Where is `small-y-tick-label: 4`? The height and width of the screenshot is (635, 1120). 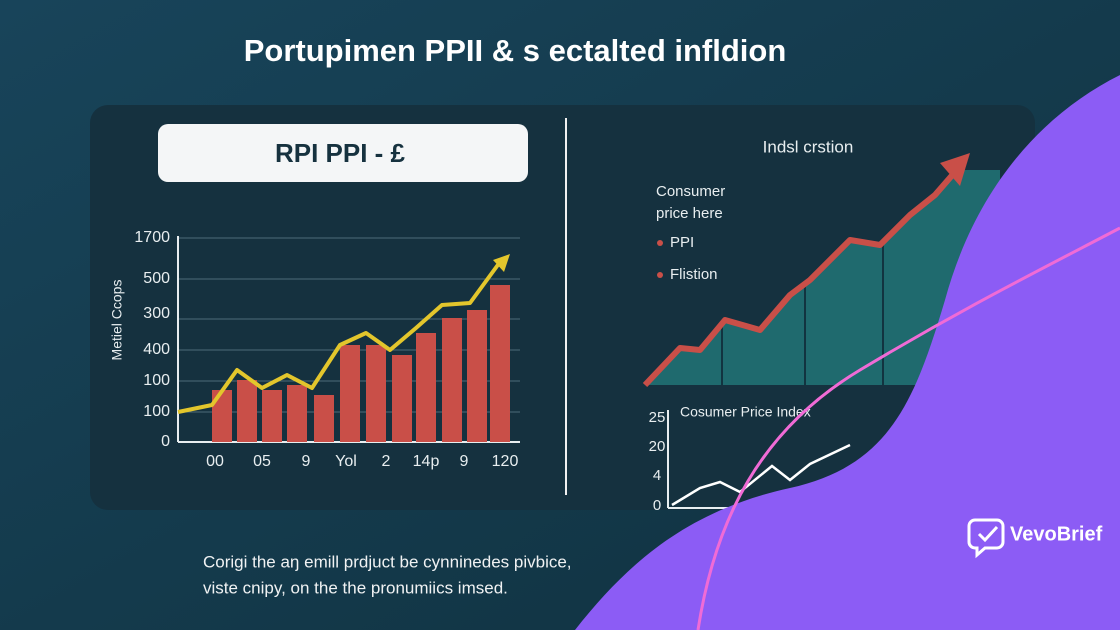
small-y-tick-label: 4 is located at coordinates (657, 475).